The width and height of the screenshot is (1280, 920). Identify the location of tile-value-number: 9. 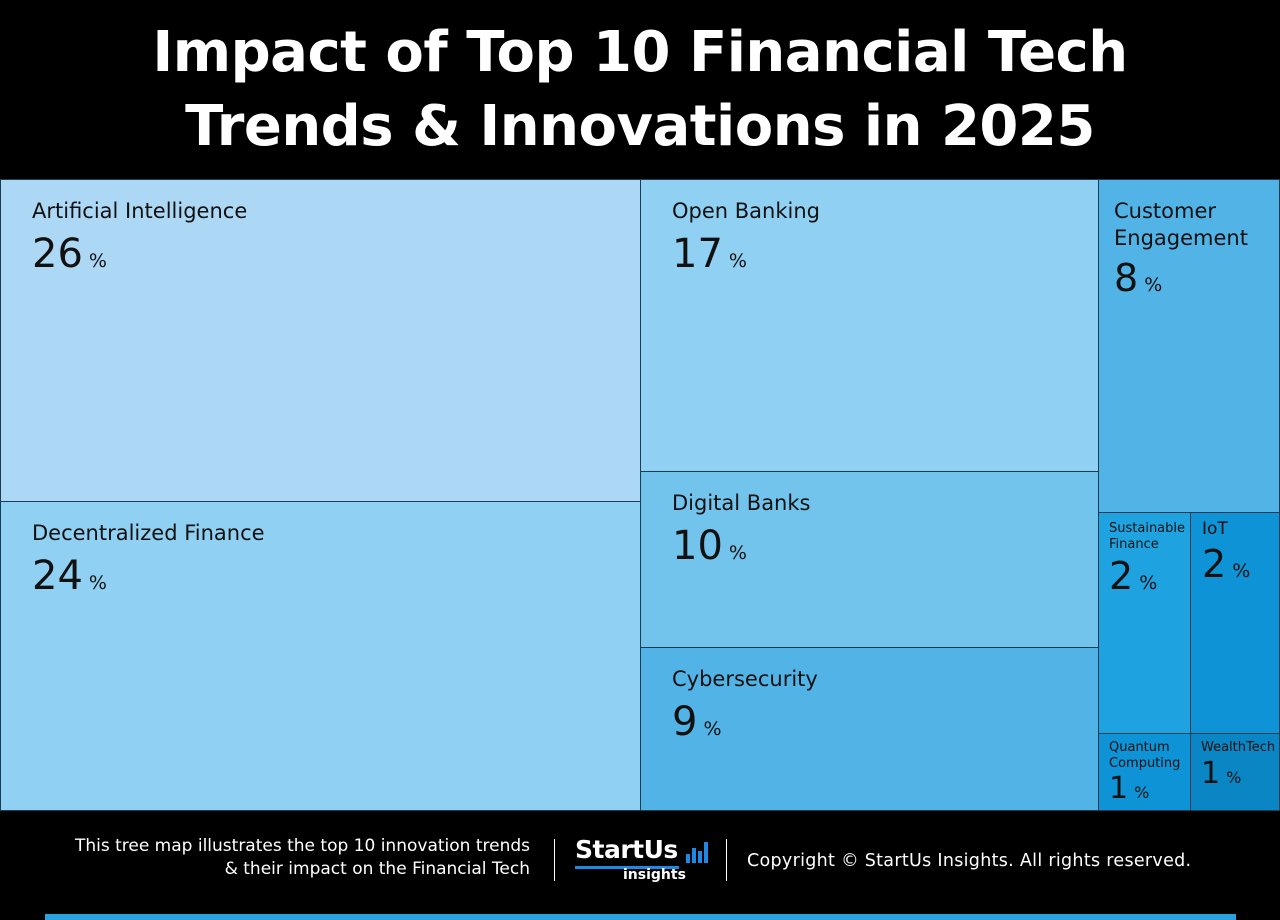
(685, 722).